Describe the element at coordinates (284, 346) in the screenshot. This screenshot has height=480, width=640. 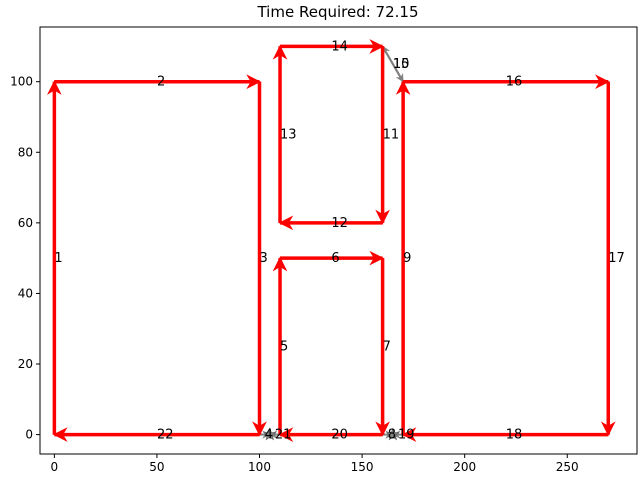
I see `segment-label-5: 5` at that location.